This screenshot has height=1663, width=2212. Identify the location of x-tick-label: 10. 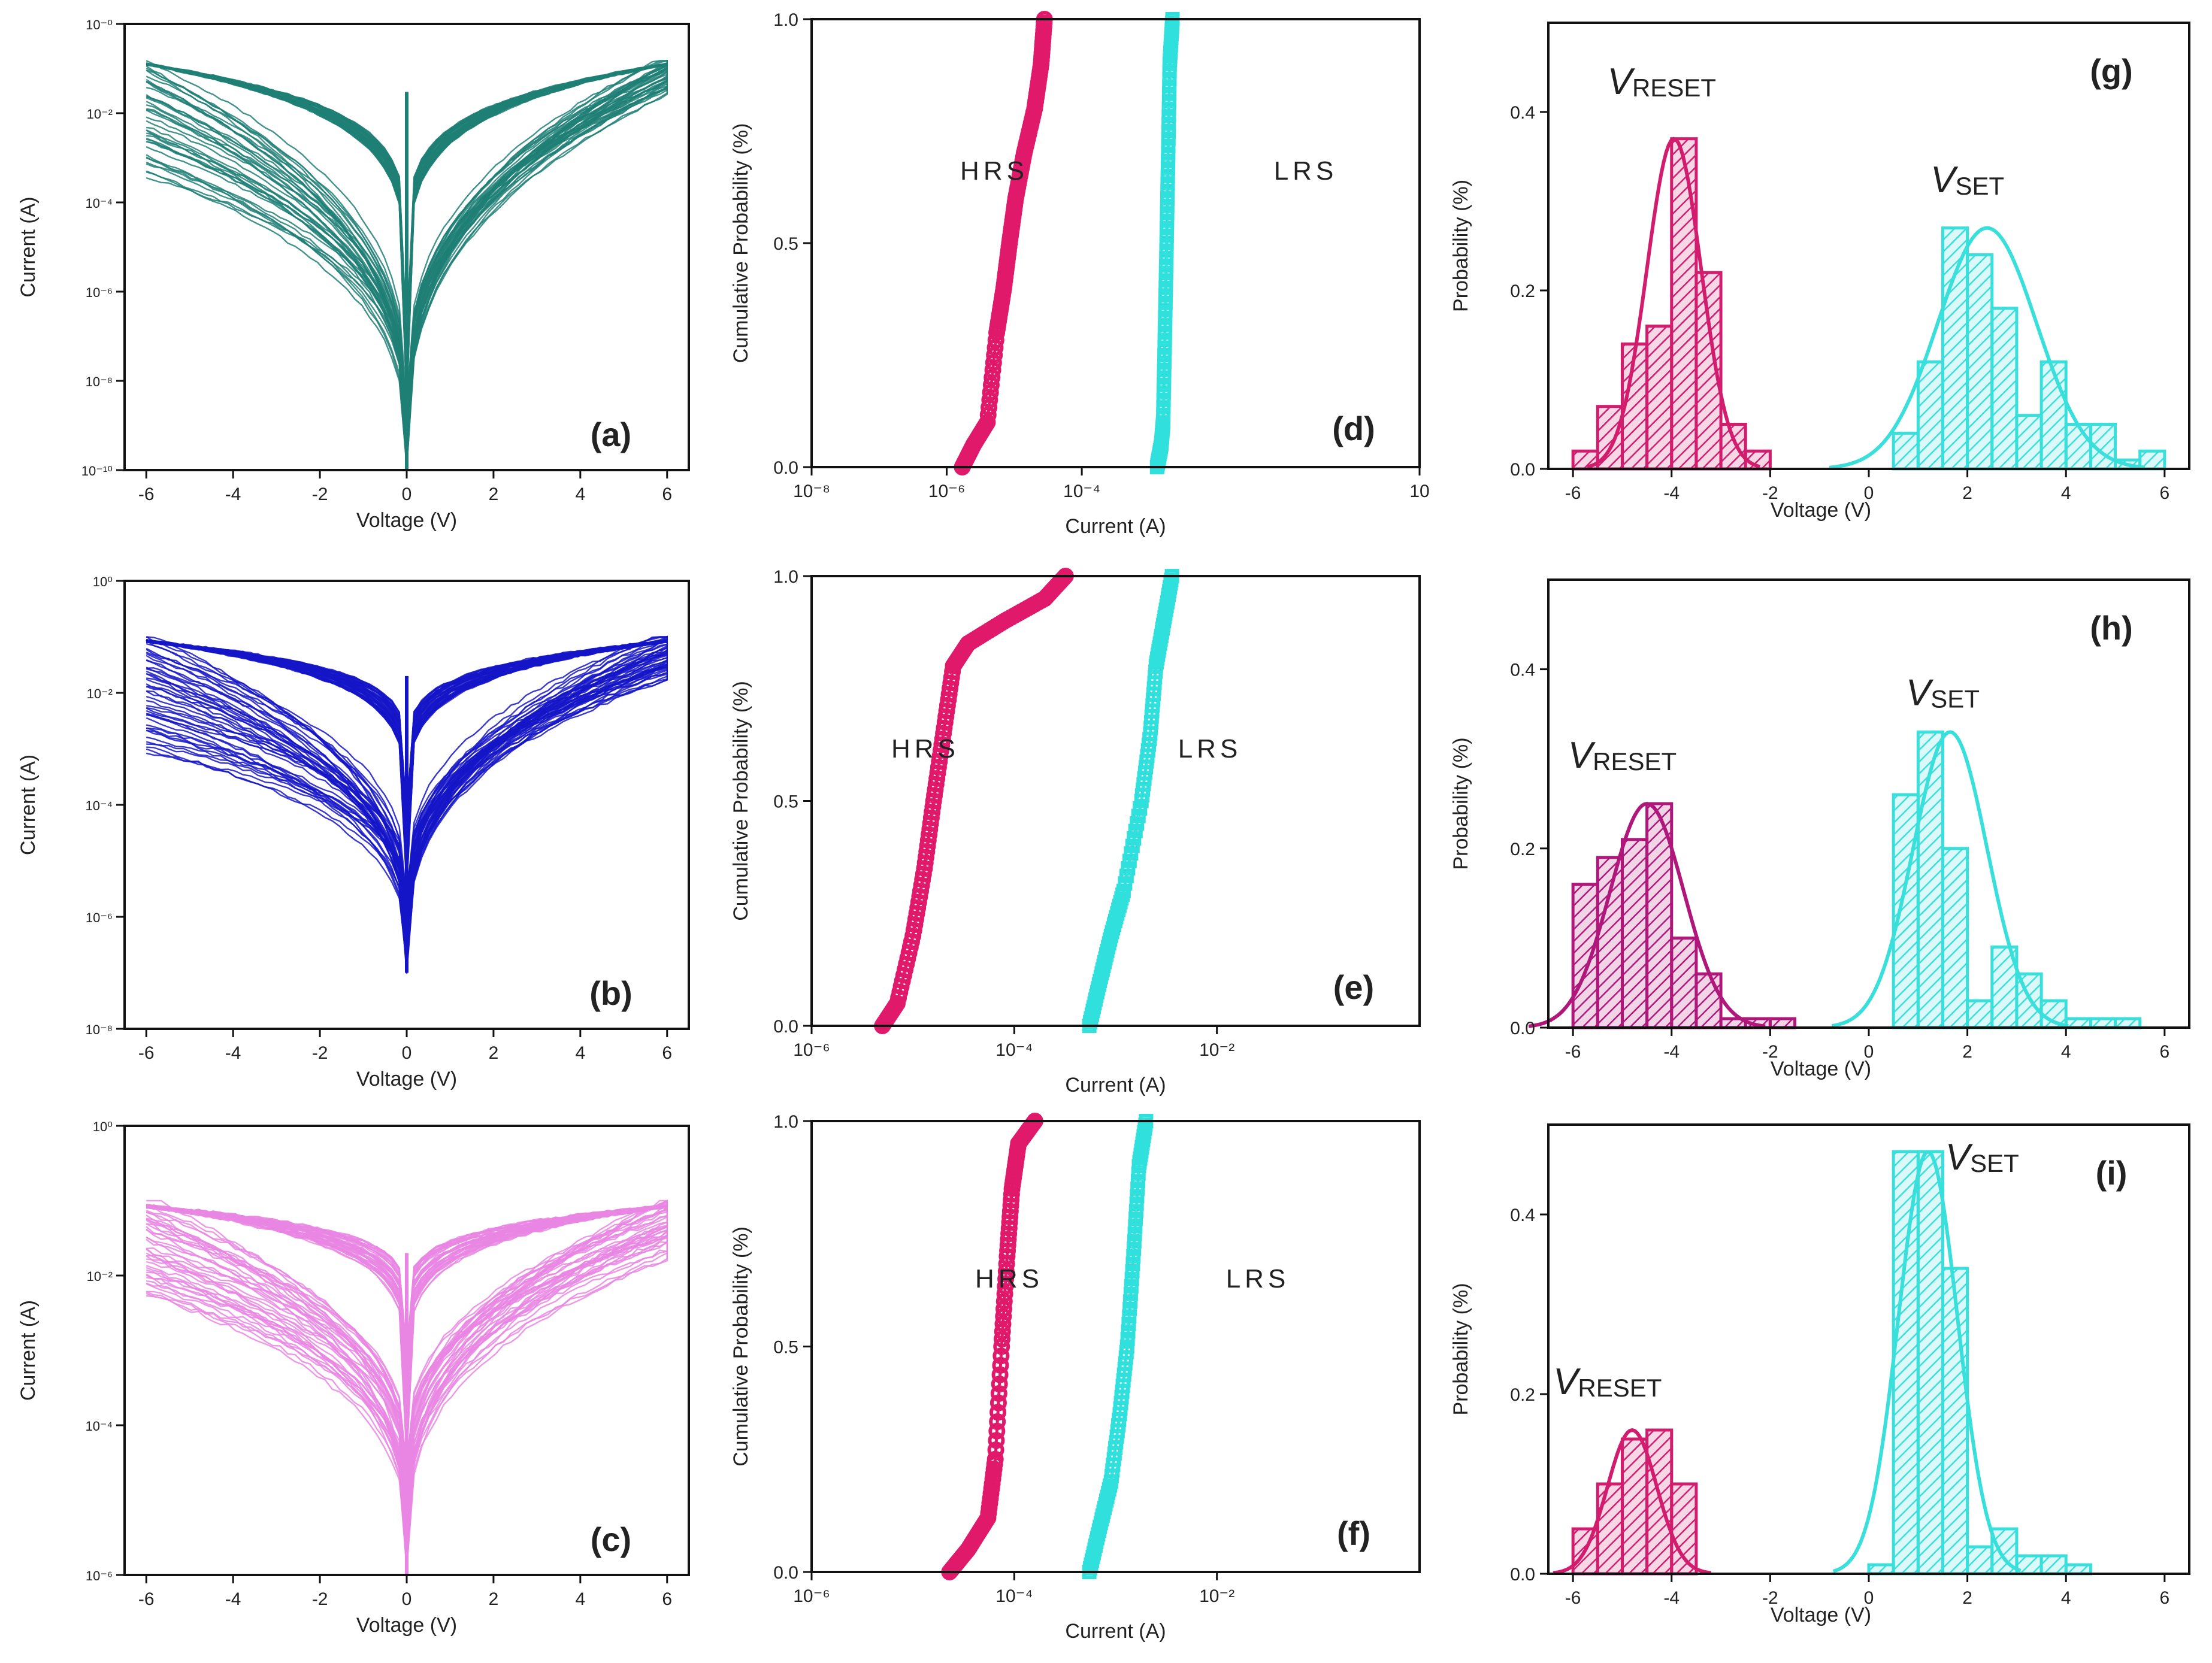
(1419, 491).